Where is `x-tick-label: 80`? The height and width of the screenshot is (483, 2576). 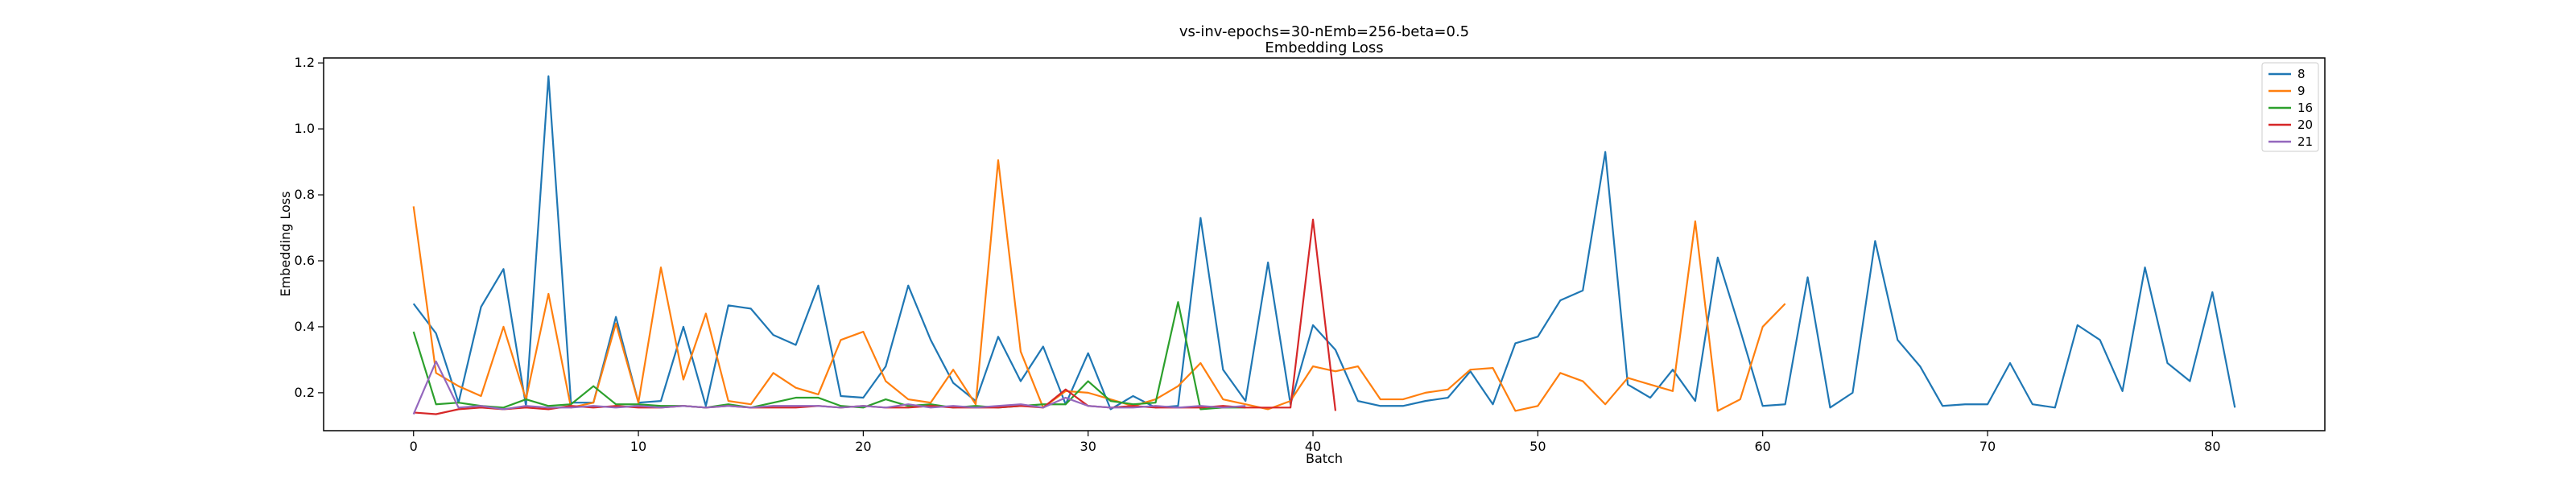 x-tick-label: 80 is located at coordinates (2212, 446).